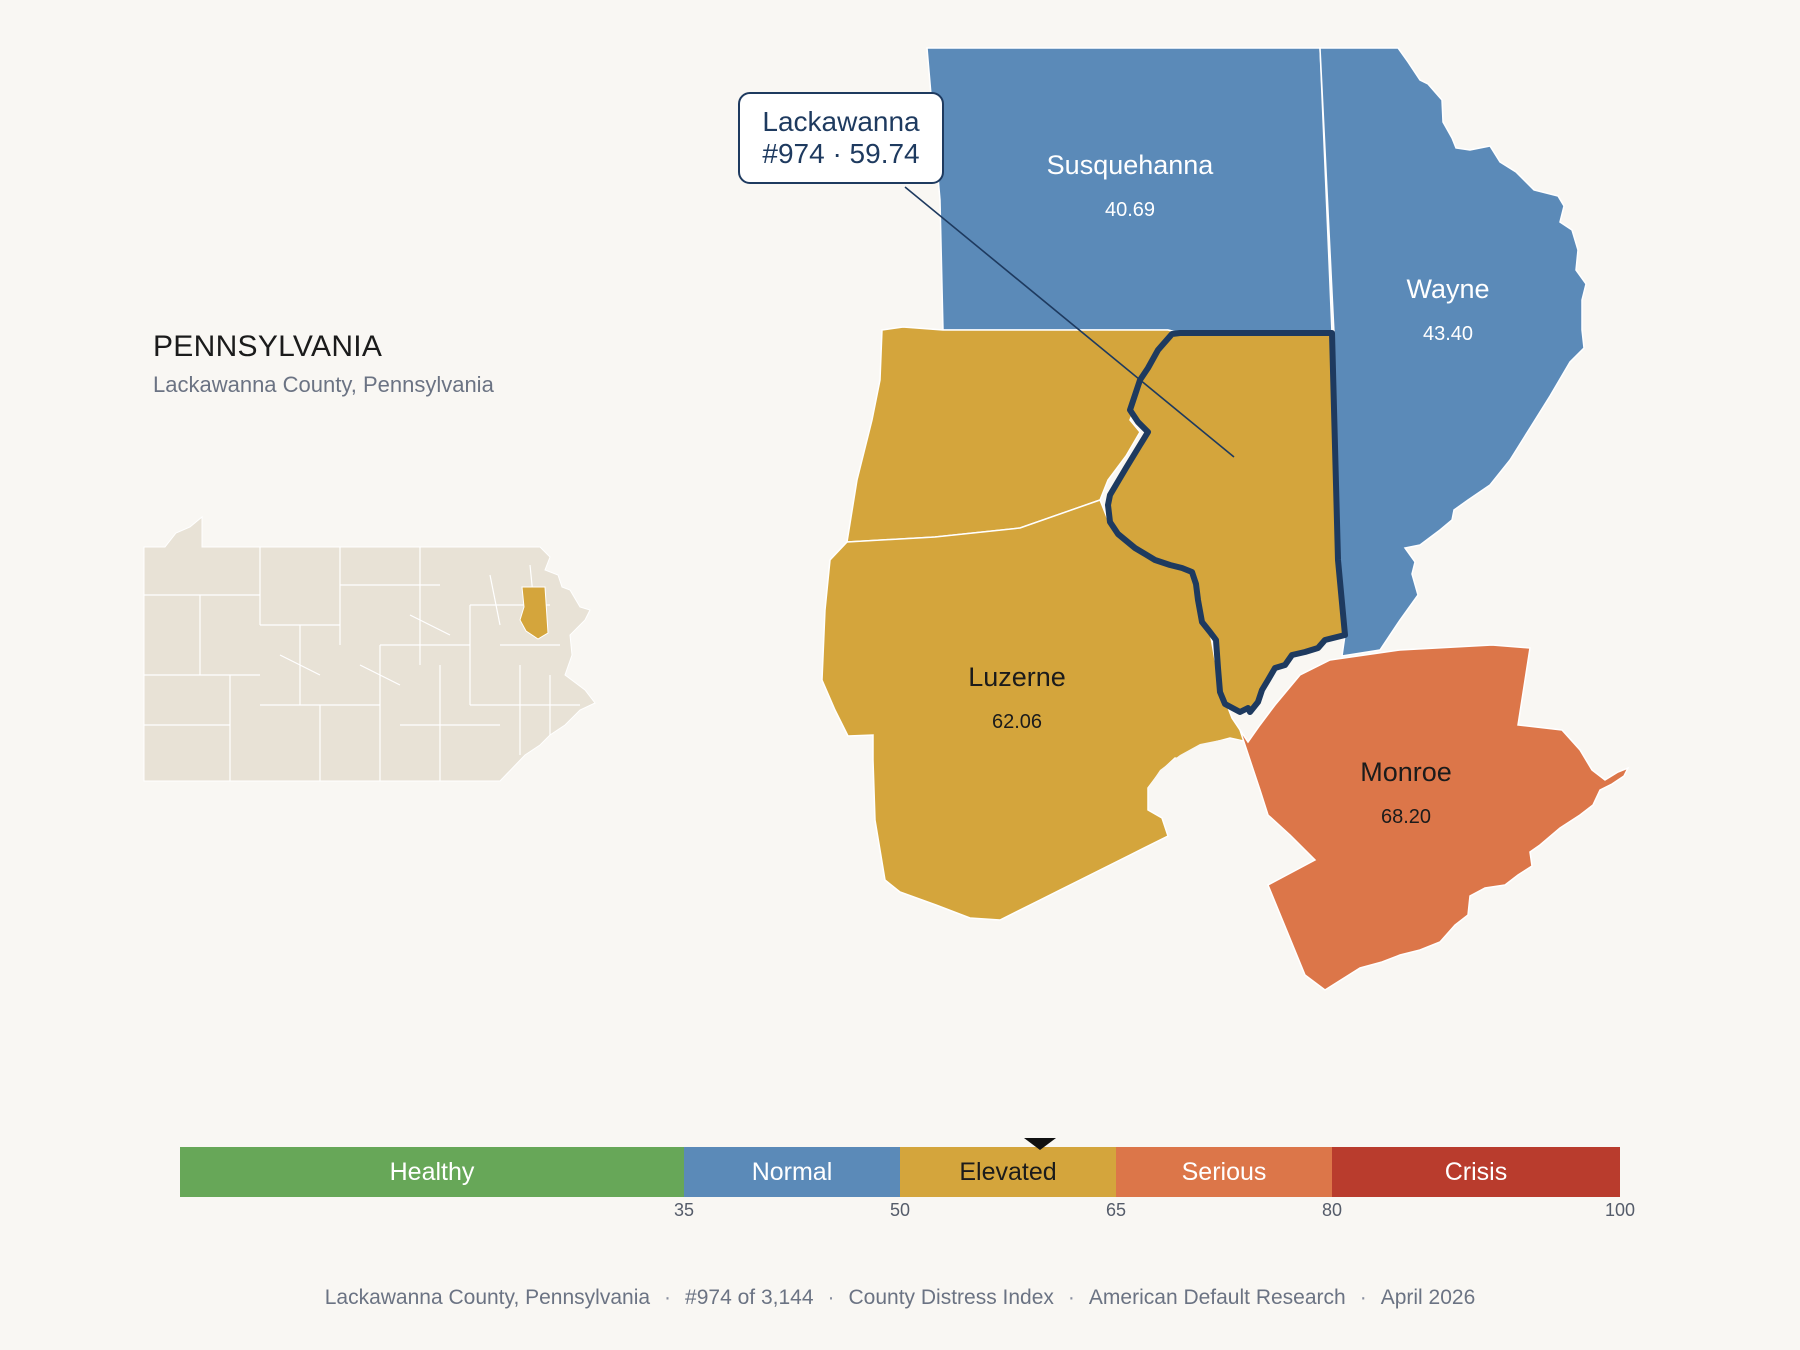  Describe the element at coordinates (1226, 522) in the screenshot. I see `county-lackawanna-highlighted` at that location.